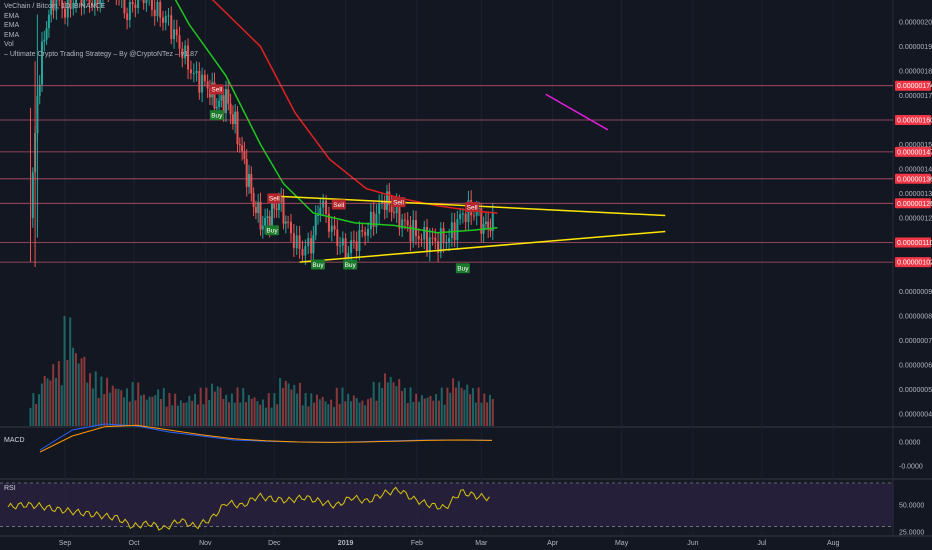 Image resolution: width=932 pixels, height=550 pixels. I want to click on level-price-label: 0.00000126, so click(914, 204).